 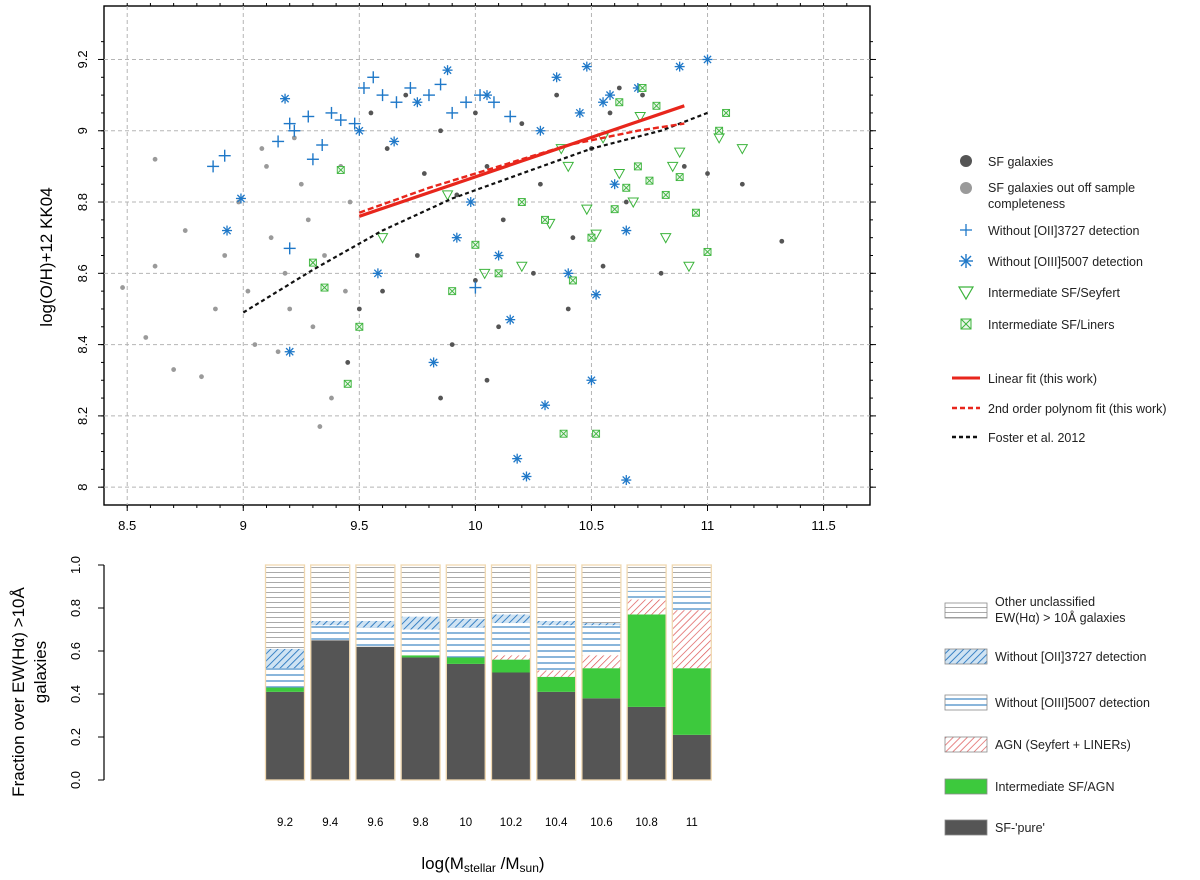 I want to click on bar-y-tick-label: 1.0, so click(x=75, y=565).